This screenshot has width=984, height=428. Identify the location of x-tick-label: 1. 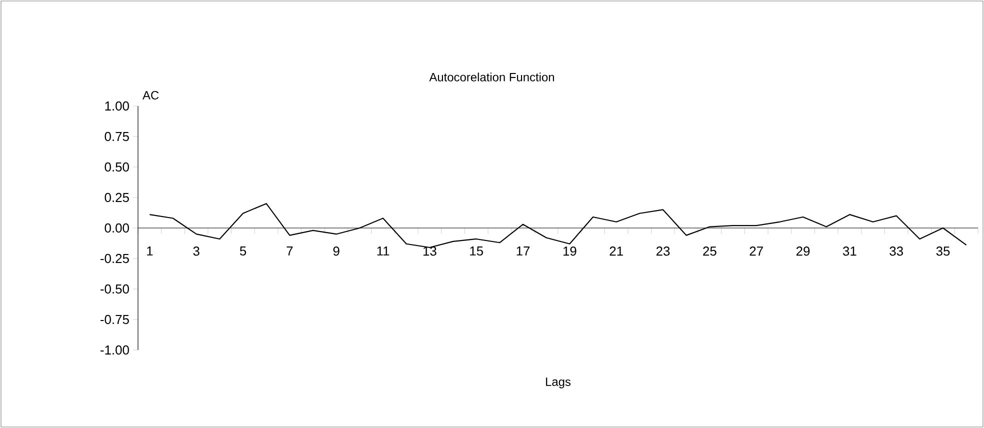
(150, 251).